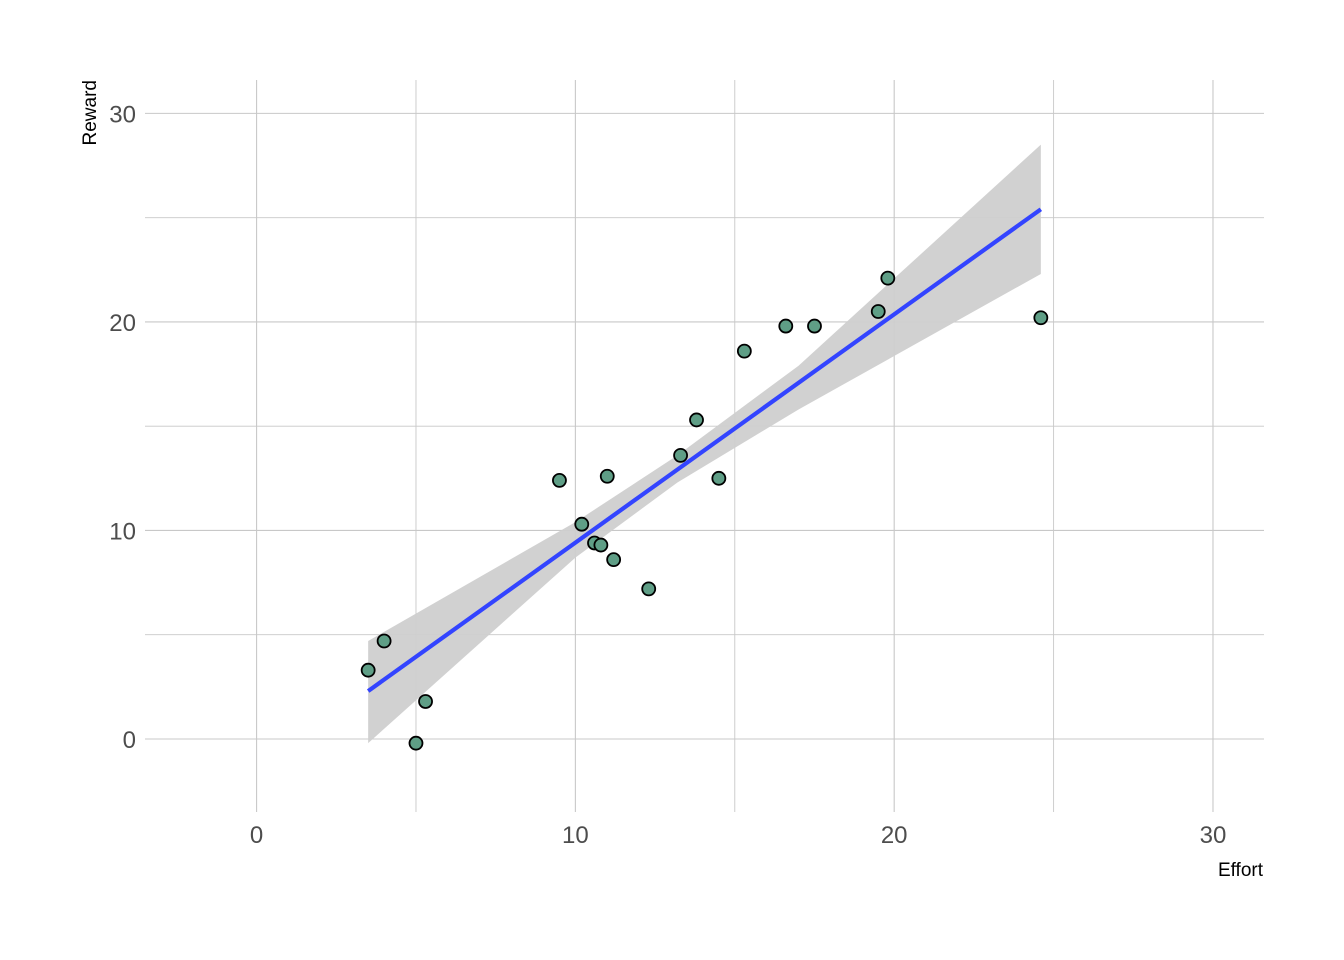 Image resolution: width=1344 pixels, height=960 pixels. I want to click on y-tick-label: 20, so click(122, 323).